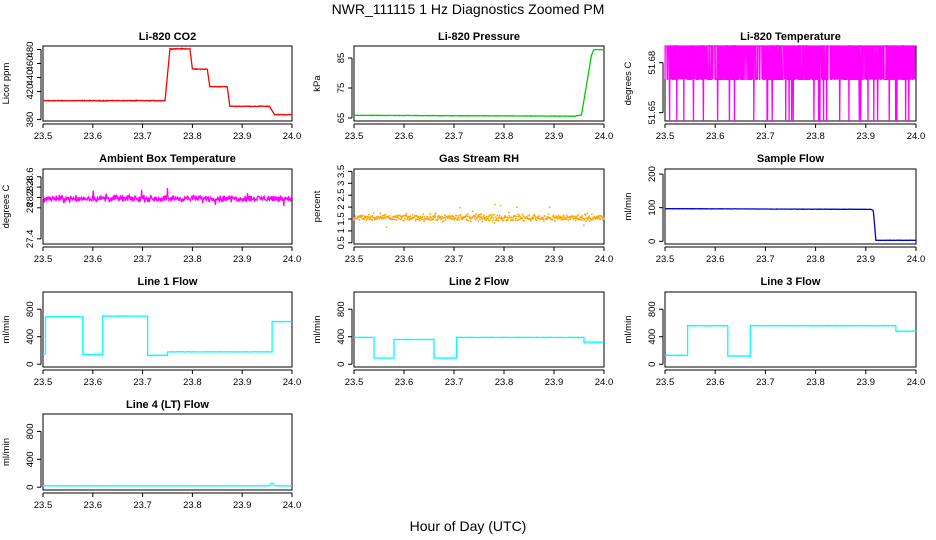  I want to click on y-axis-title: Licor ppm, so click(6, 84).